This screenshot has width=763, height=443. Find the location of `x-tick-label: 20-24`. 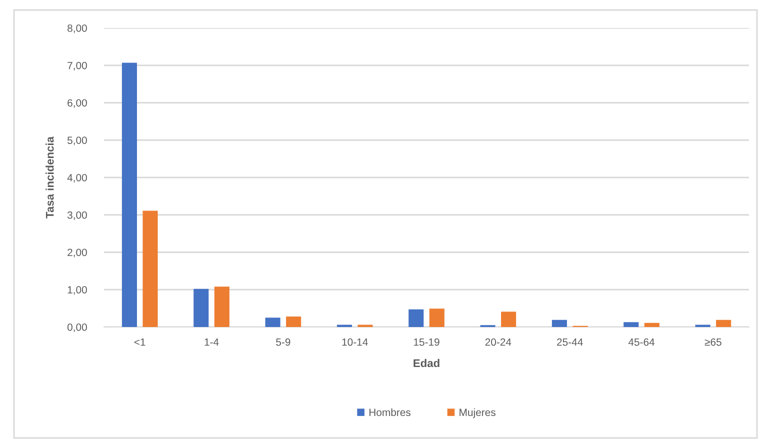

x-tick-label: 20-24 is located at coordinates (498, 342).